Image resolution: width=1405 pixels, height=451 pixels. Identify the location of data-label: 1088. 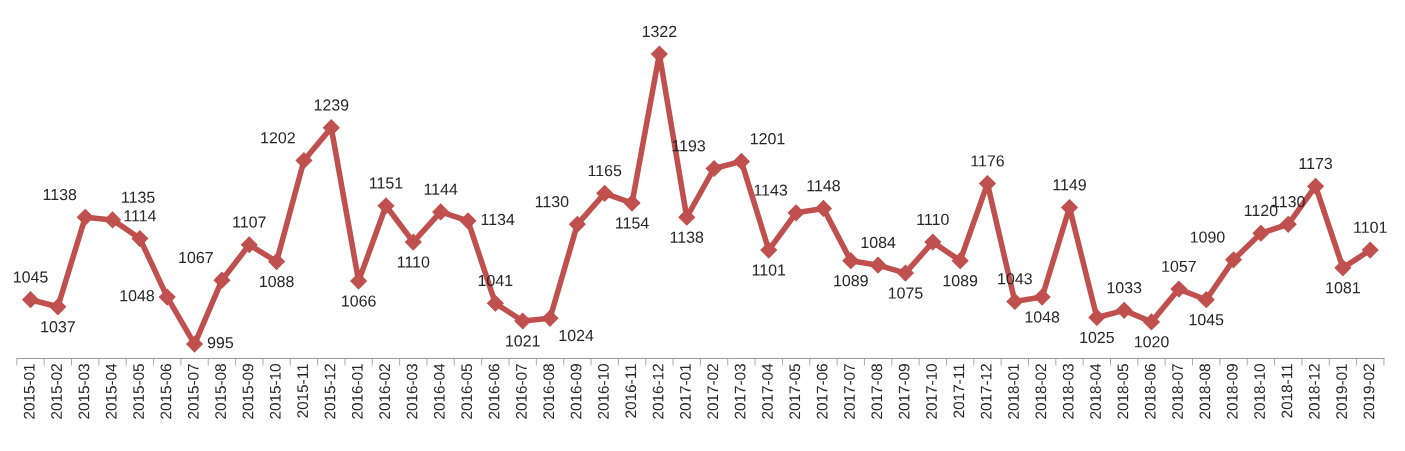
(277, 281).